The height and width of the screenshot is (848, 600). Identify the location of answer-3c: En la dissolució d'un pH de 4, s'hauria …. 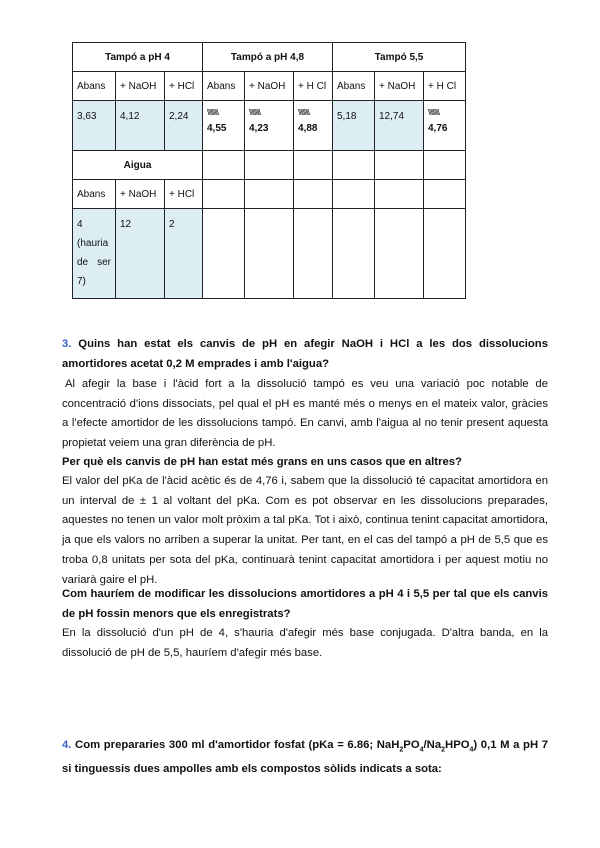
(305, 643).